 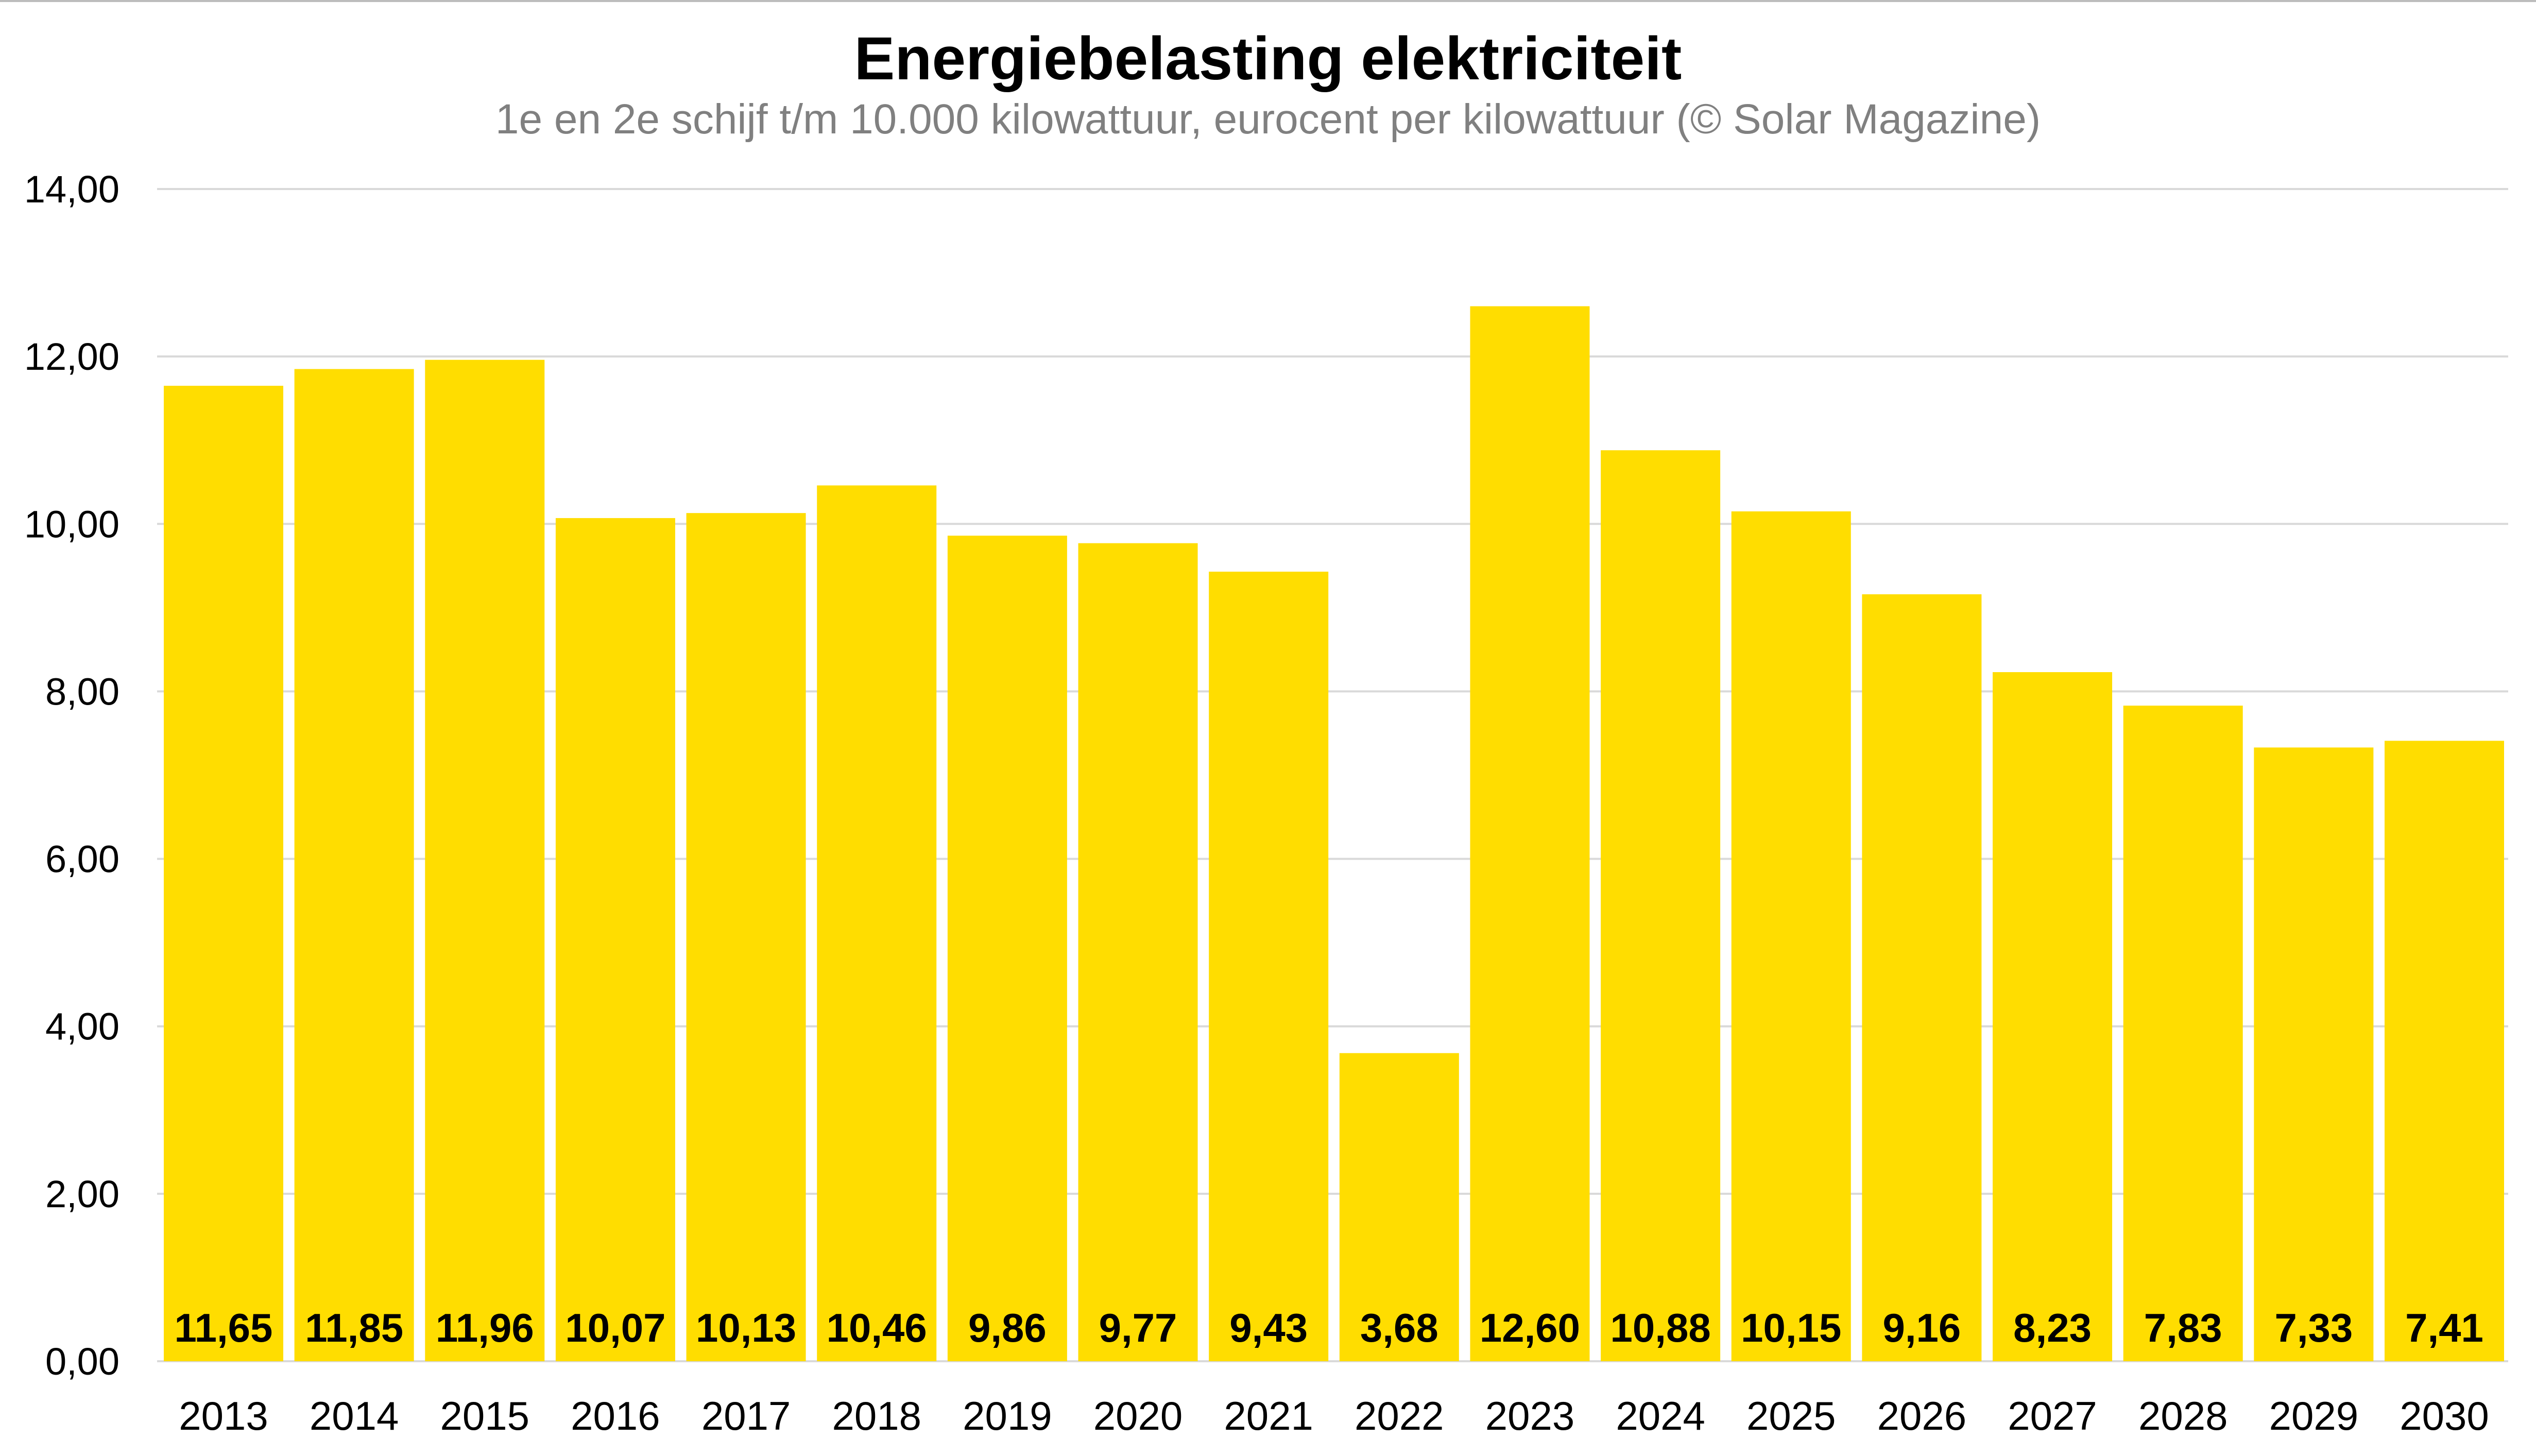 What do you see at coordinates (876, 1415) in the screenshot?
I see `x-tick-label-2018: 2018` at bounding box center [876, 1415].